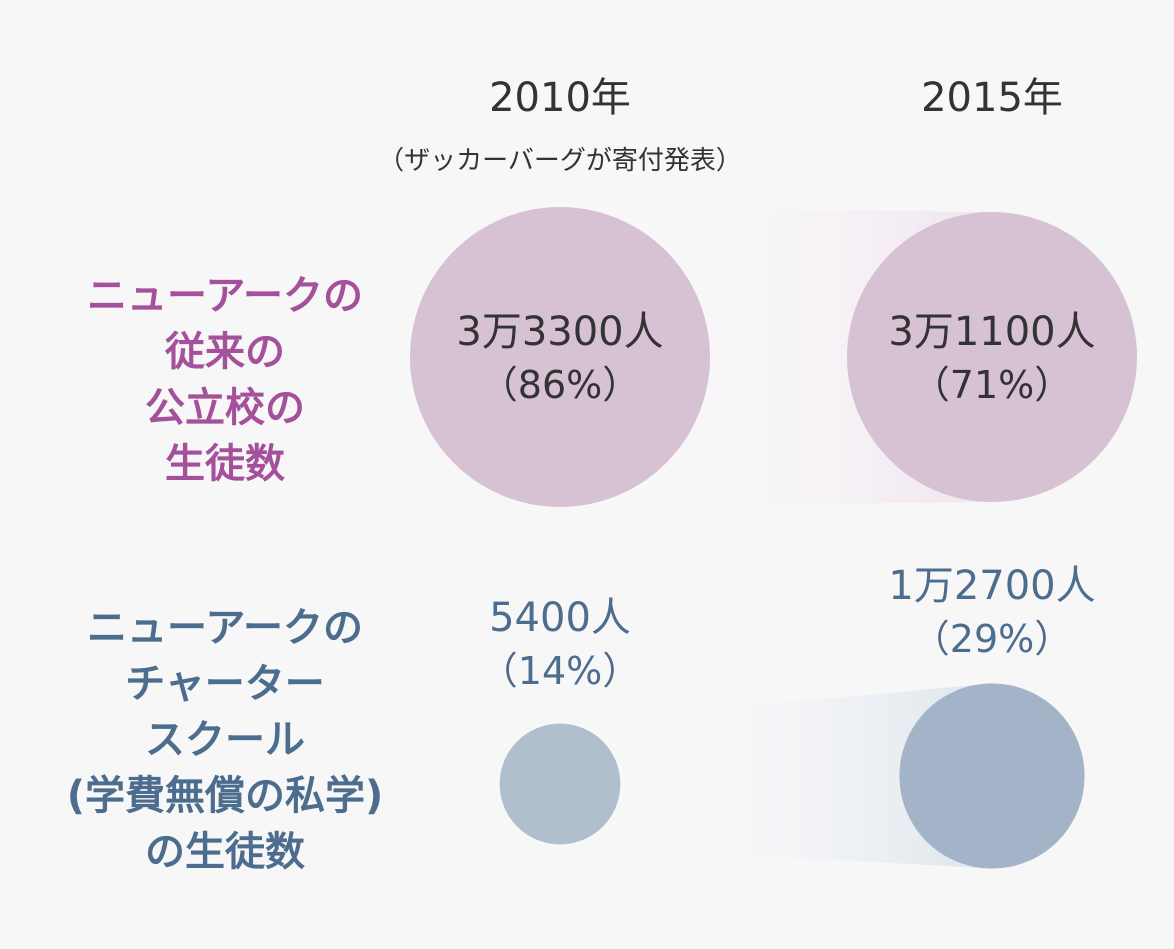 The image size is (1174, 949). Describe the element at coordinates (225, 380) in the screenshot. I see `row-label-public-schools: ニューアークの 従来の 公立校の 生徒数` at that location.